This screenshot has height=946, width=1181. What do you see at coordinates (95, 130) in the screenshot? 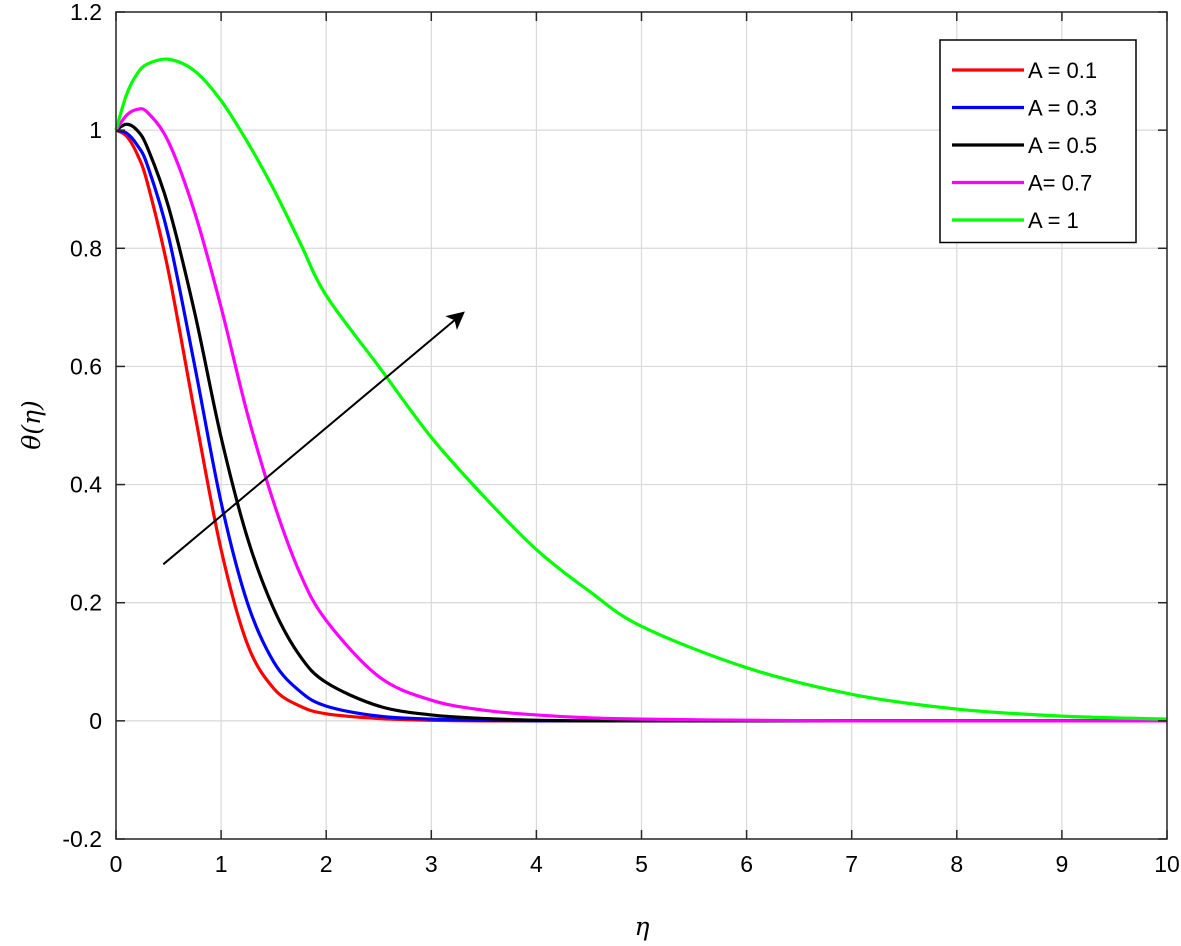
I see `y-tick-label: 1` at bounding box center [95, 130].